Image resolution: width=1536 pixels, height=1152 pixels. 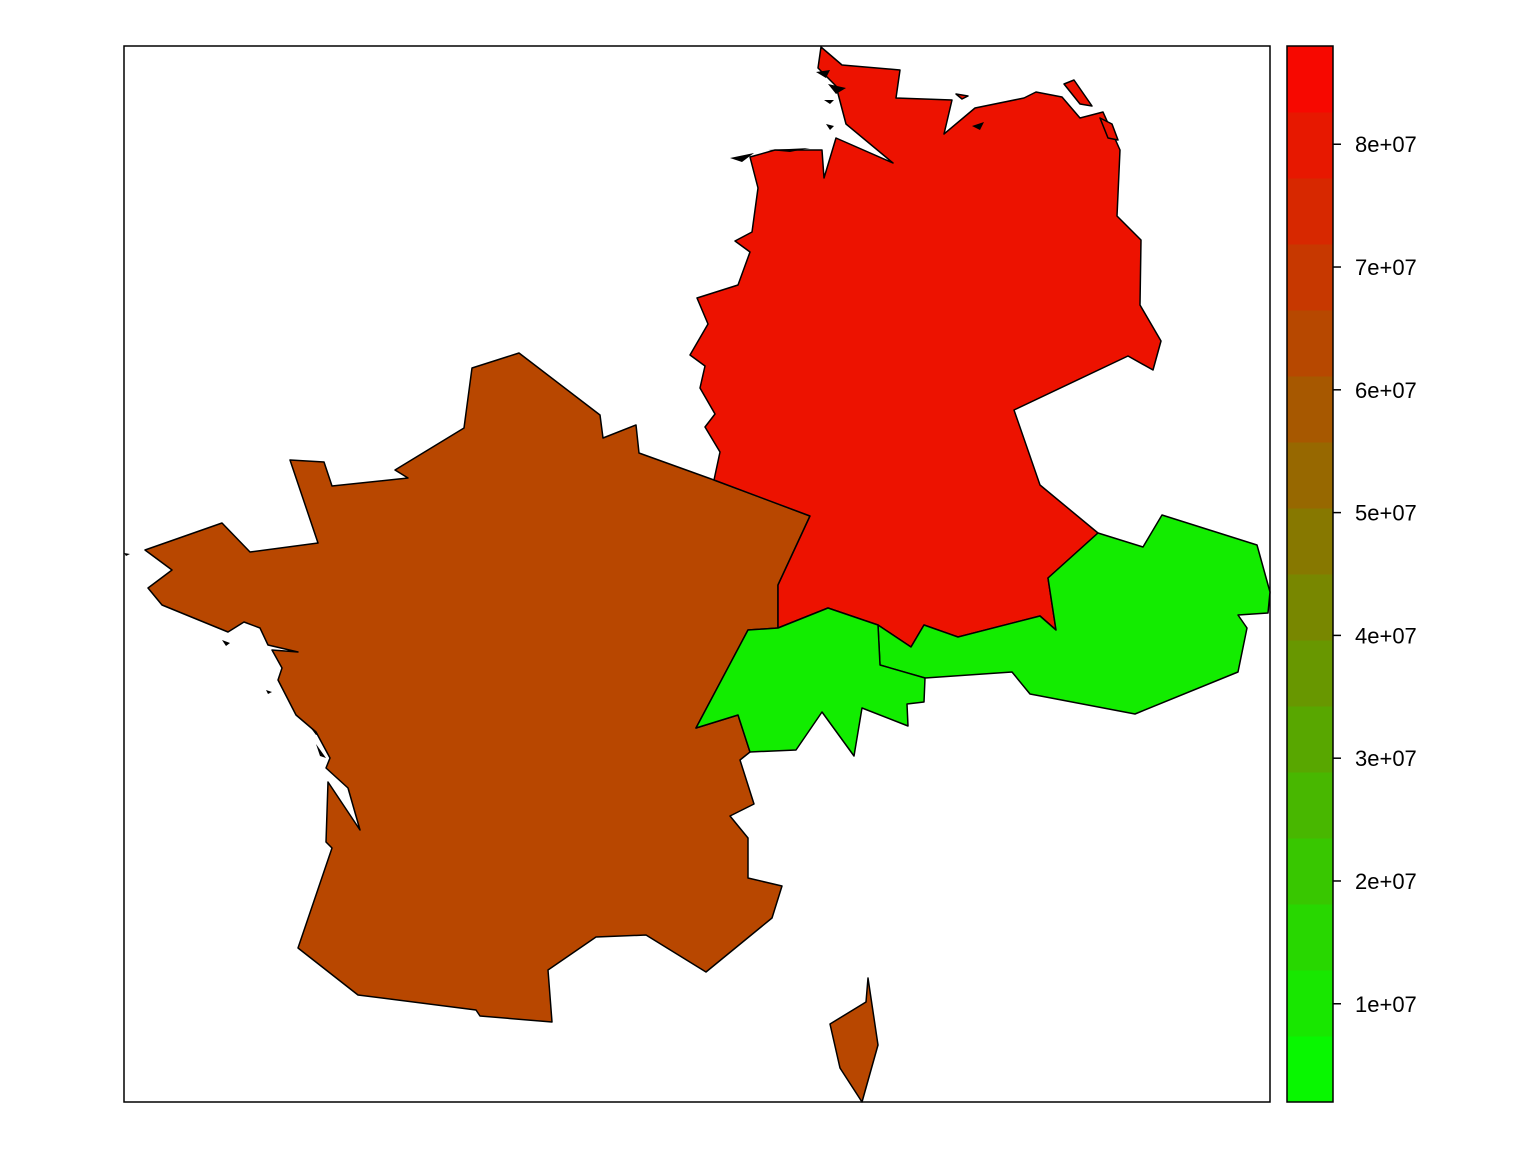 I want to click on colorbar-tick-label: 6e+07, so click(x=1386, y=390).